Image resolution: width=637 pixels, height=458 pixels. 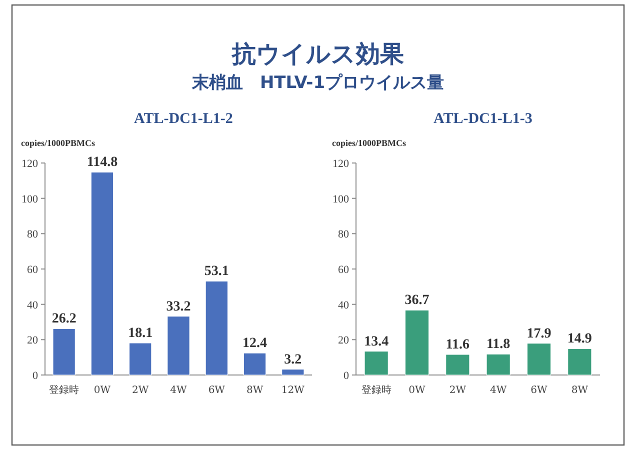 What do you see at coordinates (317, 54) in the screenshot?
I see `text: 抗ウイルス効果` at bounding box center [317, 54].